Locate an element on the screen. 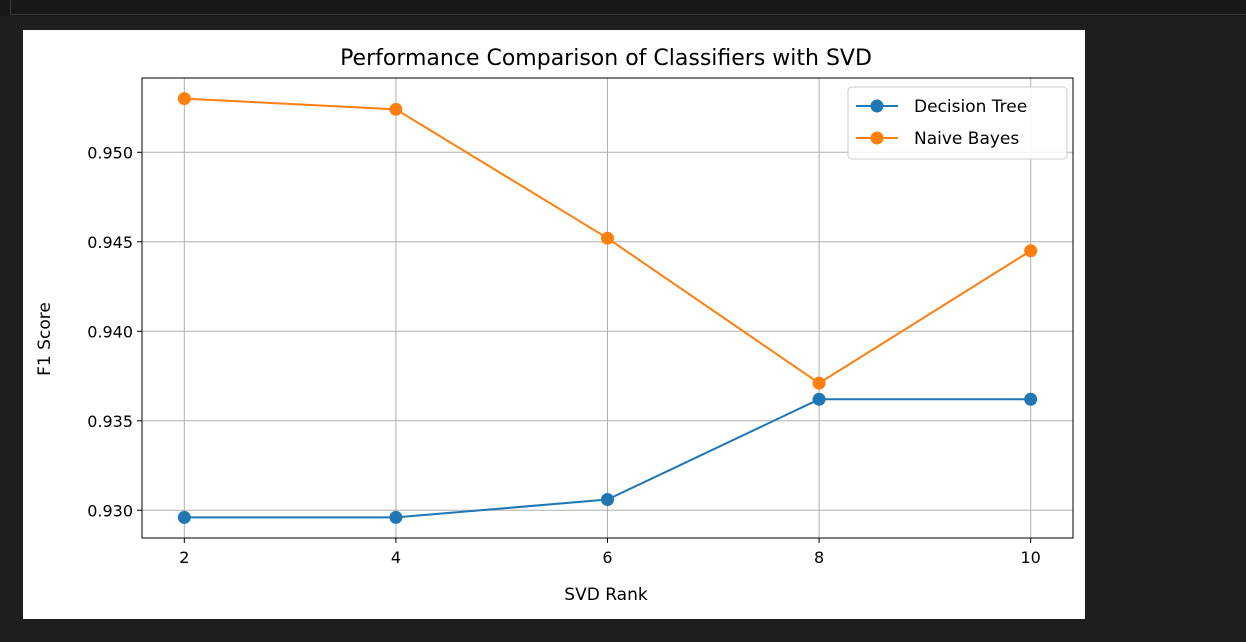 The image size is (1246, 642). y-tick-label: 0.930 is located at coordinates (110, 510).